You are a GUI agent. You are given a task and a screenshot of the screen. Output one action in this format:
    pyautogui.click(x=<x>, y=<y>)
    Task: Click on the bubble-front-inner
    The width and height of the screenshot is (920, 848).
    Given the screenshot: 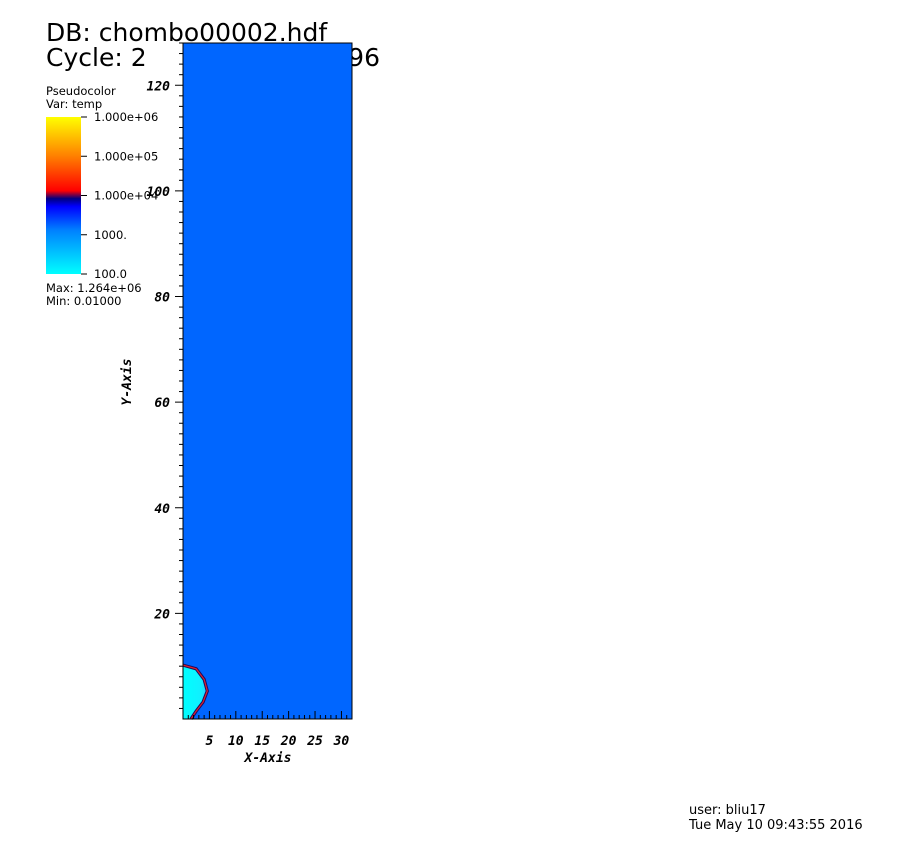 What is the action you would take?
    pyautogui.click(x=195, y=692)
    